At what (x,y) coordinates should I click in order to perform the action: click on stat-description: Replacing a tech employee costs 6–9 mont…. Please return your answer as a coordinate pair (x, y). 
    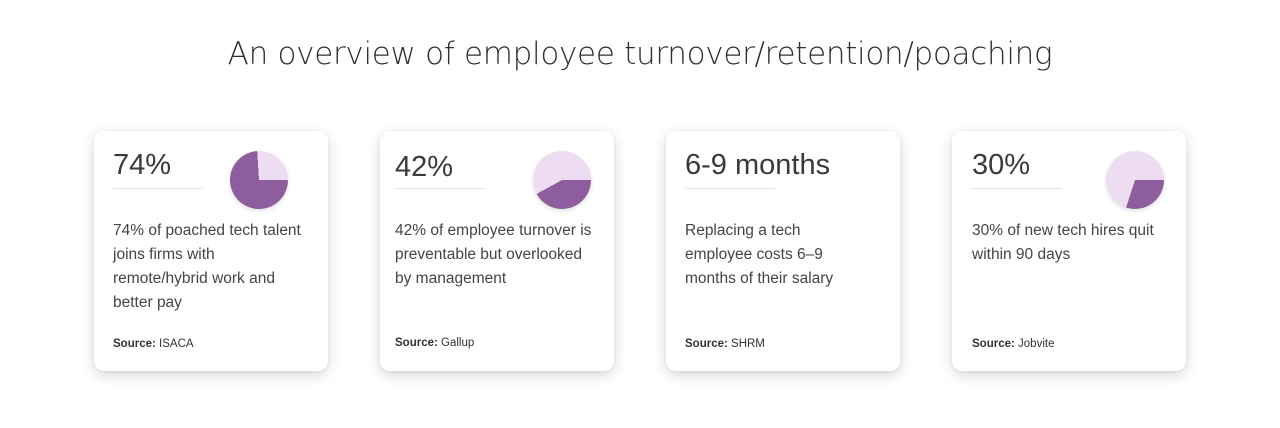
    Looking at the image, I should click on (759, 254).